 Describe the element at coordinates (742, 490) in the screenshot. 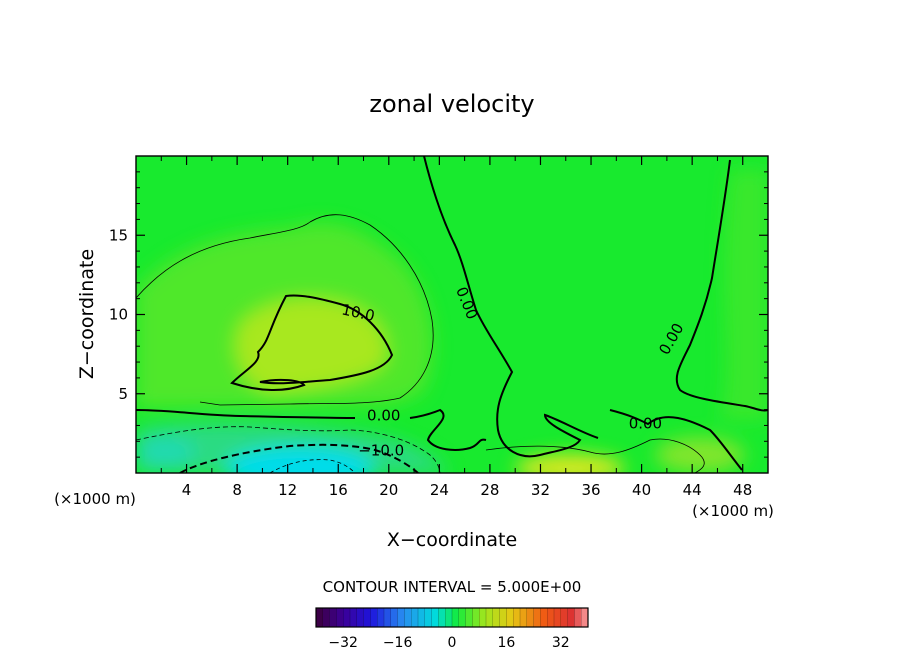

I see `x-tick-label: 48` at that location.